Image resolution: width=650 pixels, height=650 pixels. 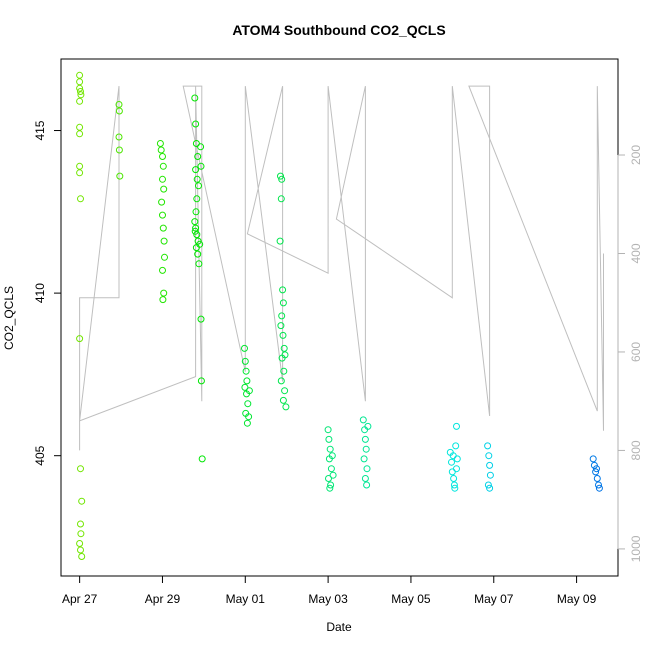 What do you see at coordinates (328, 599) in the screenshot?
I see `x-tick-label-3: May 03` at bounding box center [328, 599].